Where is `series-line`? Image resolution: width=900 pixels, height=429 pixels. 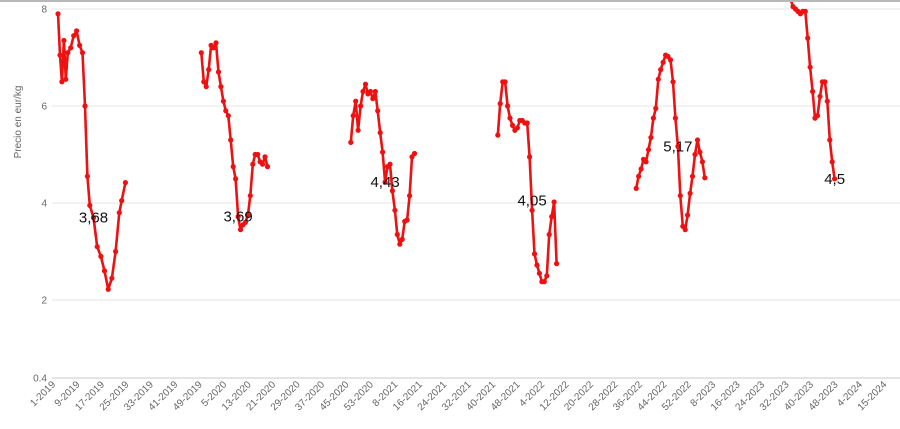
series-line is located at coordinates (527, 181).